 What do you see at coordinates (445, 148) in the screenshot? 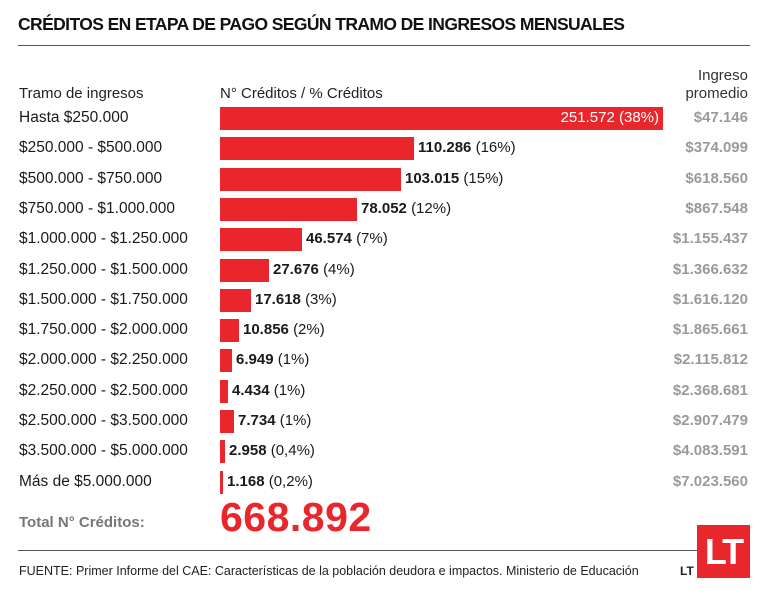
I see `count-label: 110.286` at bounding box center [445, 148].